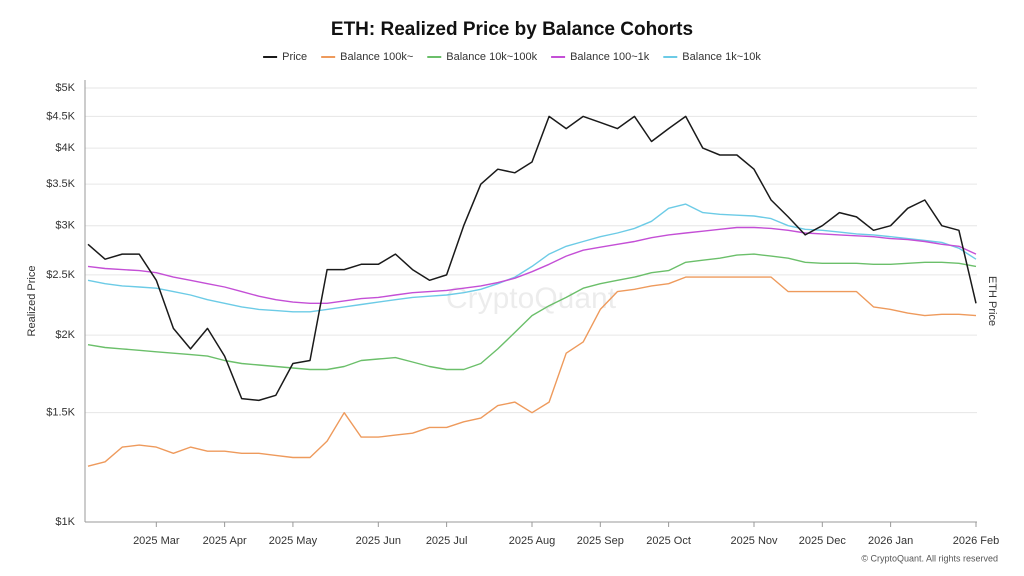 The image size is (1024, 576). What do you see at coordinates (60, 184) in the screenshot?
I see `y-tick-label: $3.5K` at bounding box center [60, 184].